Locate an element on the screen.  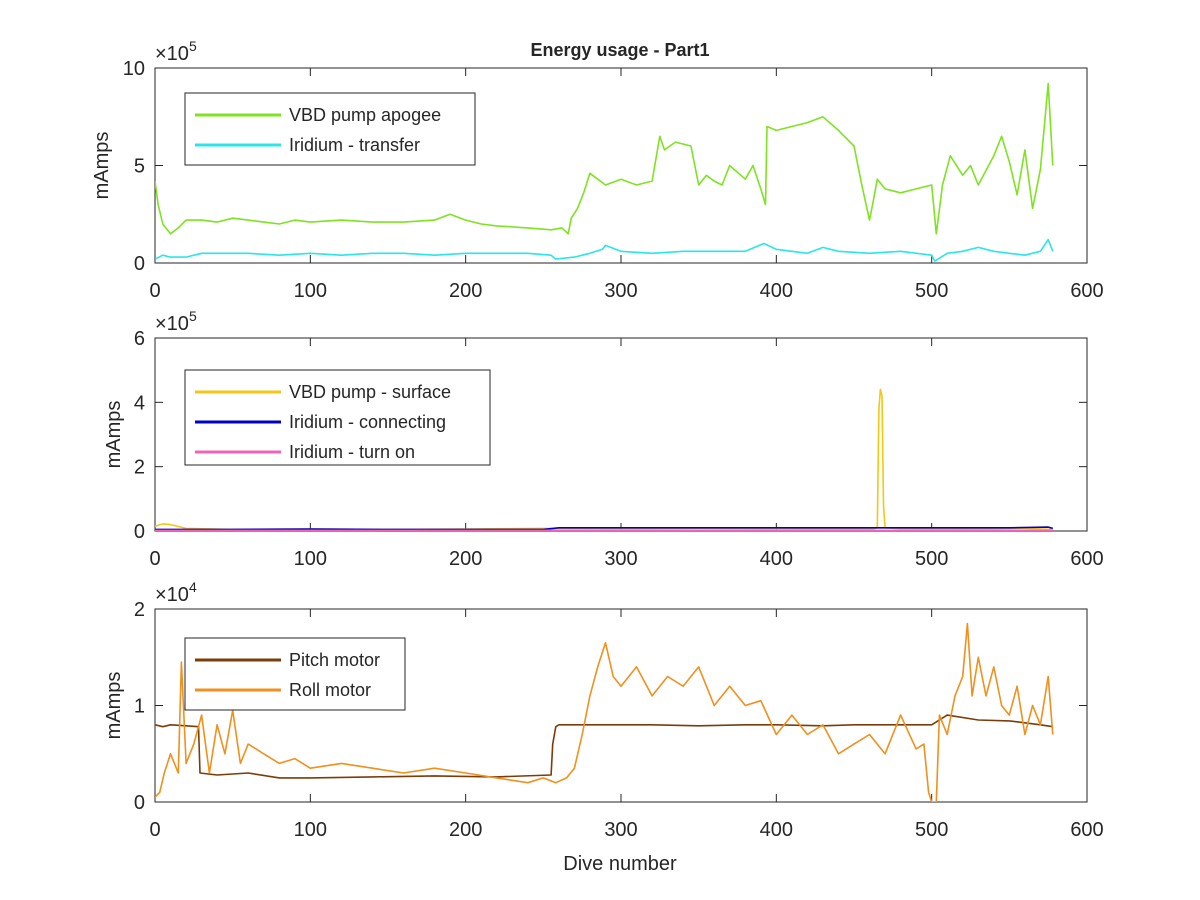
legend-label: Iridium - transfer is located at coordinates (354, 145).